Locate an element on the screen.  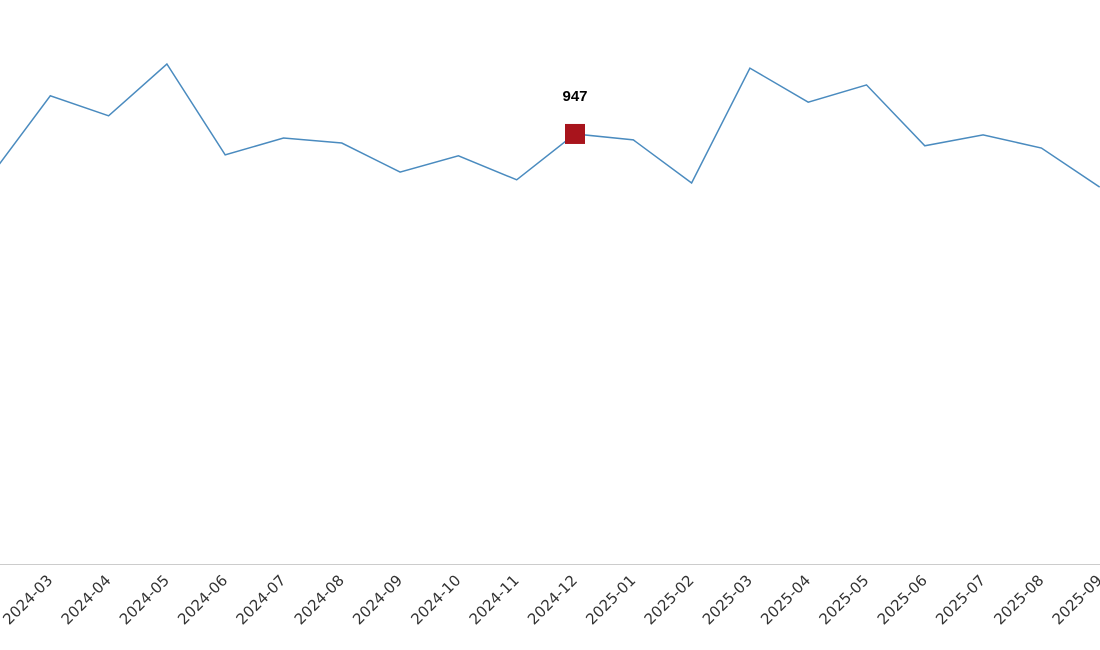
x-tick-label: 2025-08 is located at coordinates (1018, 599).